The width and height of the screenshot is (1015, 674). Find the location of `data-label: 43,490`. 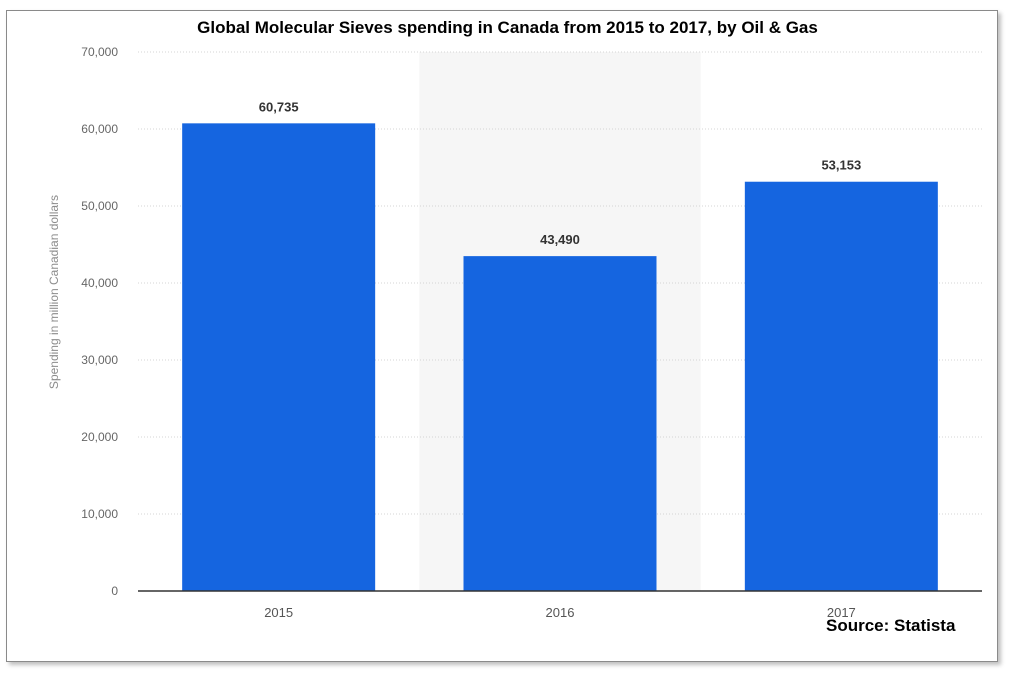

data-label: 43,490 is located at coordinates (560, 239).